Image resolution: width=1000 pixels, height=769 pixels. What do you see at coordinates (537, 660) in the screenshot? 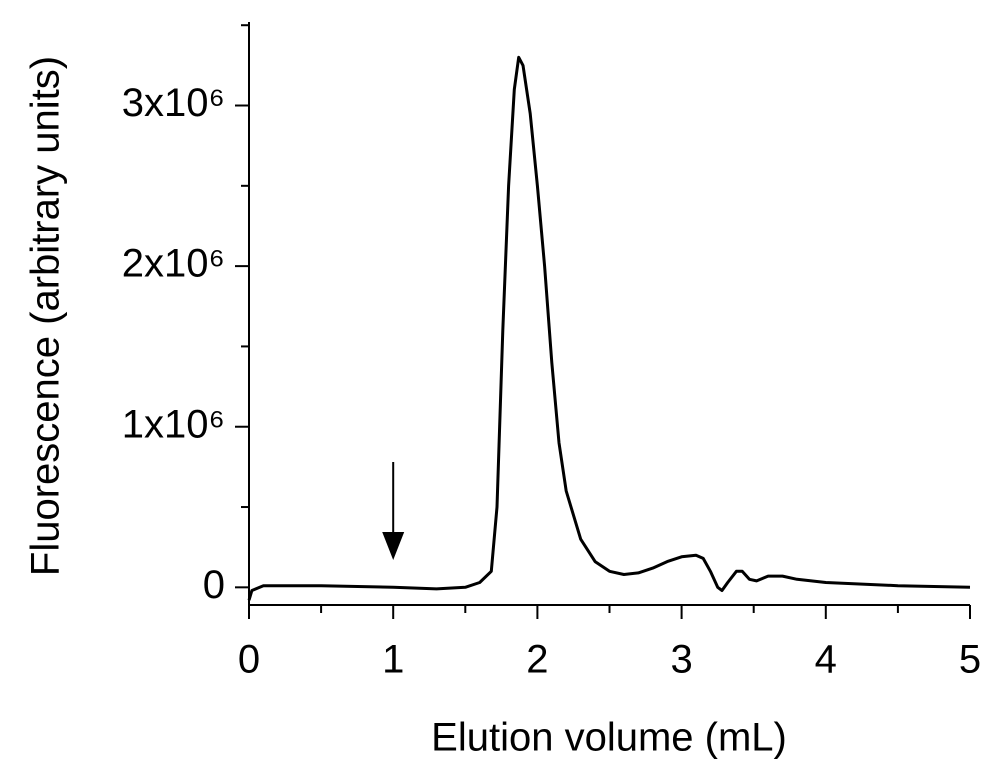
I see `x-tick-label: 2` at bounding box center [537, 660].